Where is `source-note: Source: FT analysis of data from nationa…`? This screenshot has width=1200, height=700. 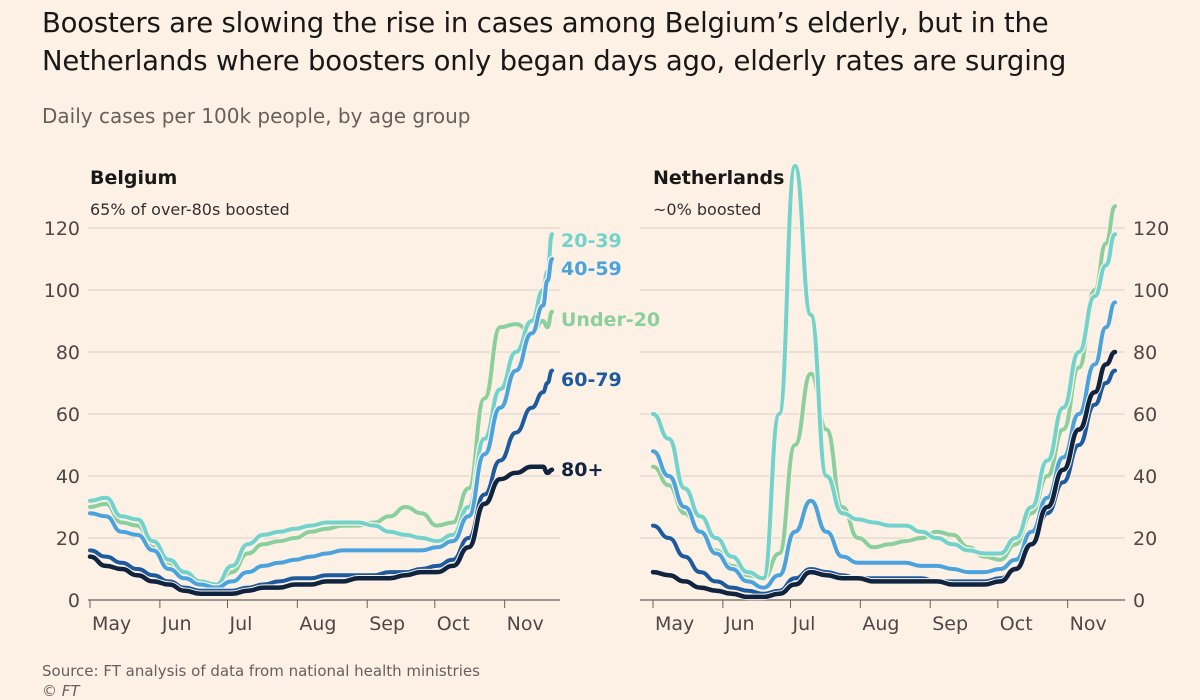 source-note: Source: FT analysis of data from nationa… is located at coordinates (261, 671).